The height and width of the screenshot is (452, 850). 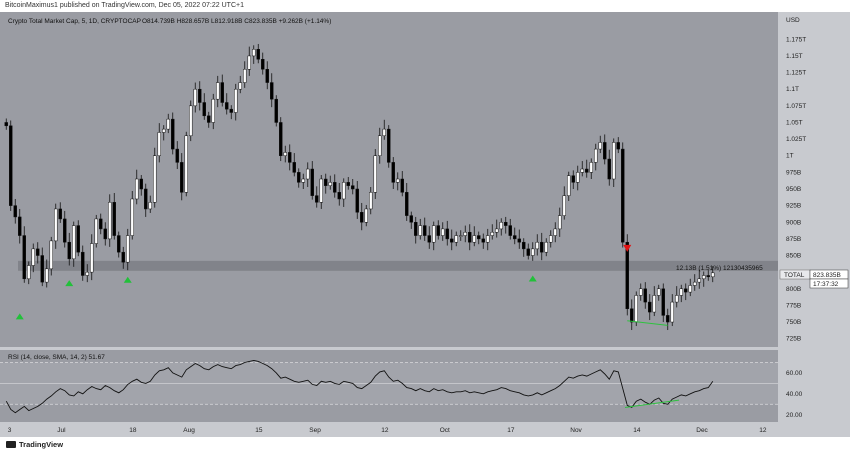 What do you see at coordinates (796, 73) in the screenshot?
I see `price-tick-label: 1.125T` at bounding box center [796, 73].